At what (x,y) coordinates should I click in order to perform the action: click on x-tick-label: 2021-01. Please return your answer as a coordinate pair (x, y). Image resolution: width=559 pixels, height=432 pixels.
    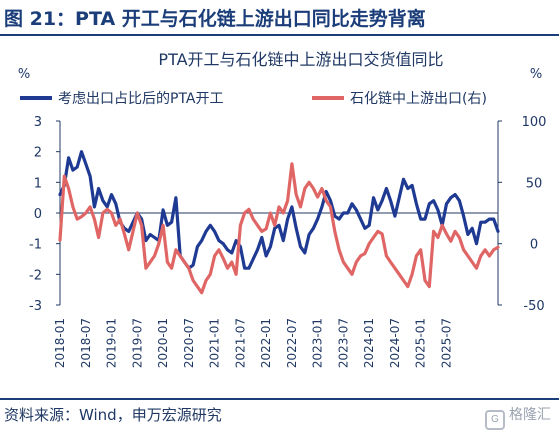
    Looking at the image, I should click on (215, 343).